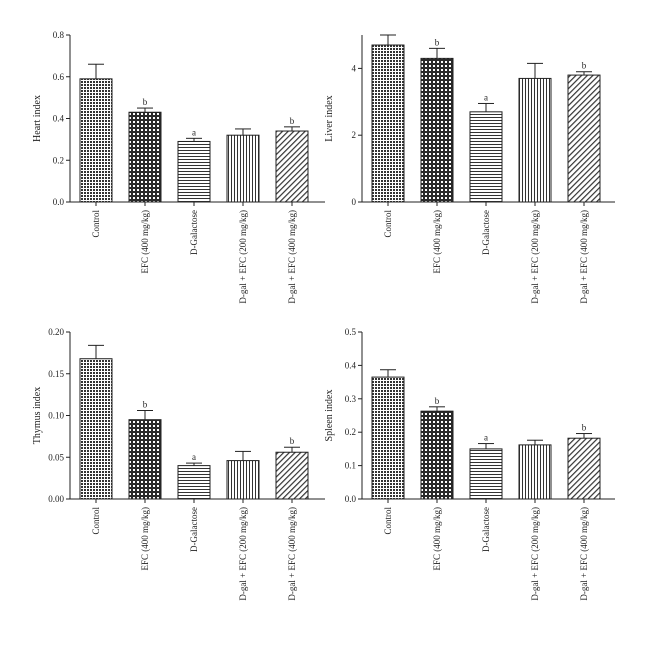  I want to click on y-axis-title: Heart index, so click(37, 118).